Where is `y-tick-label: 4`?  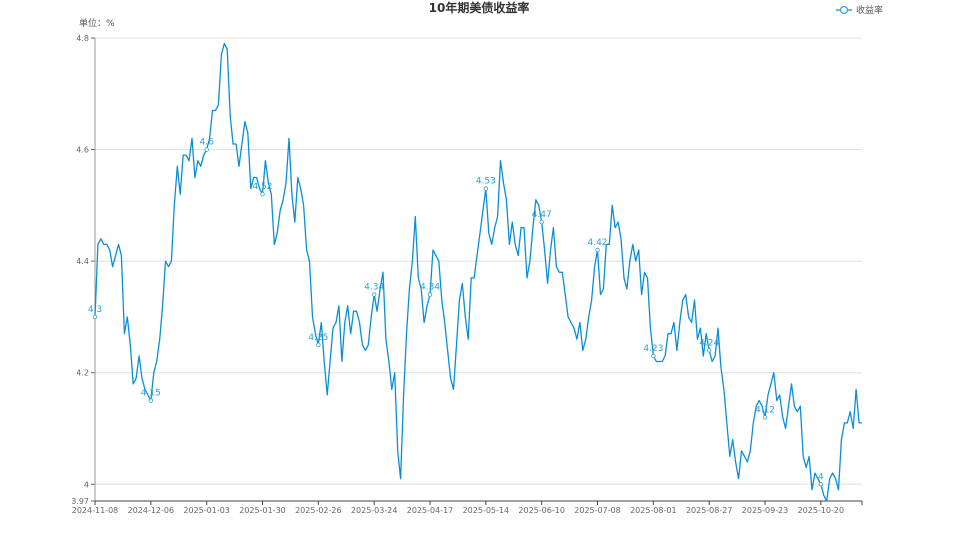
y-tick-label: 4 is located at coordinates (86, 484).